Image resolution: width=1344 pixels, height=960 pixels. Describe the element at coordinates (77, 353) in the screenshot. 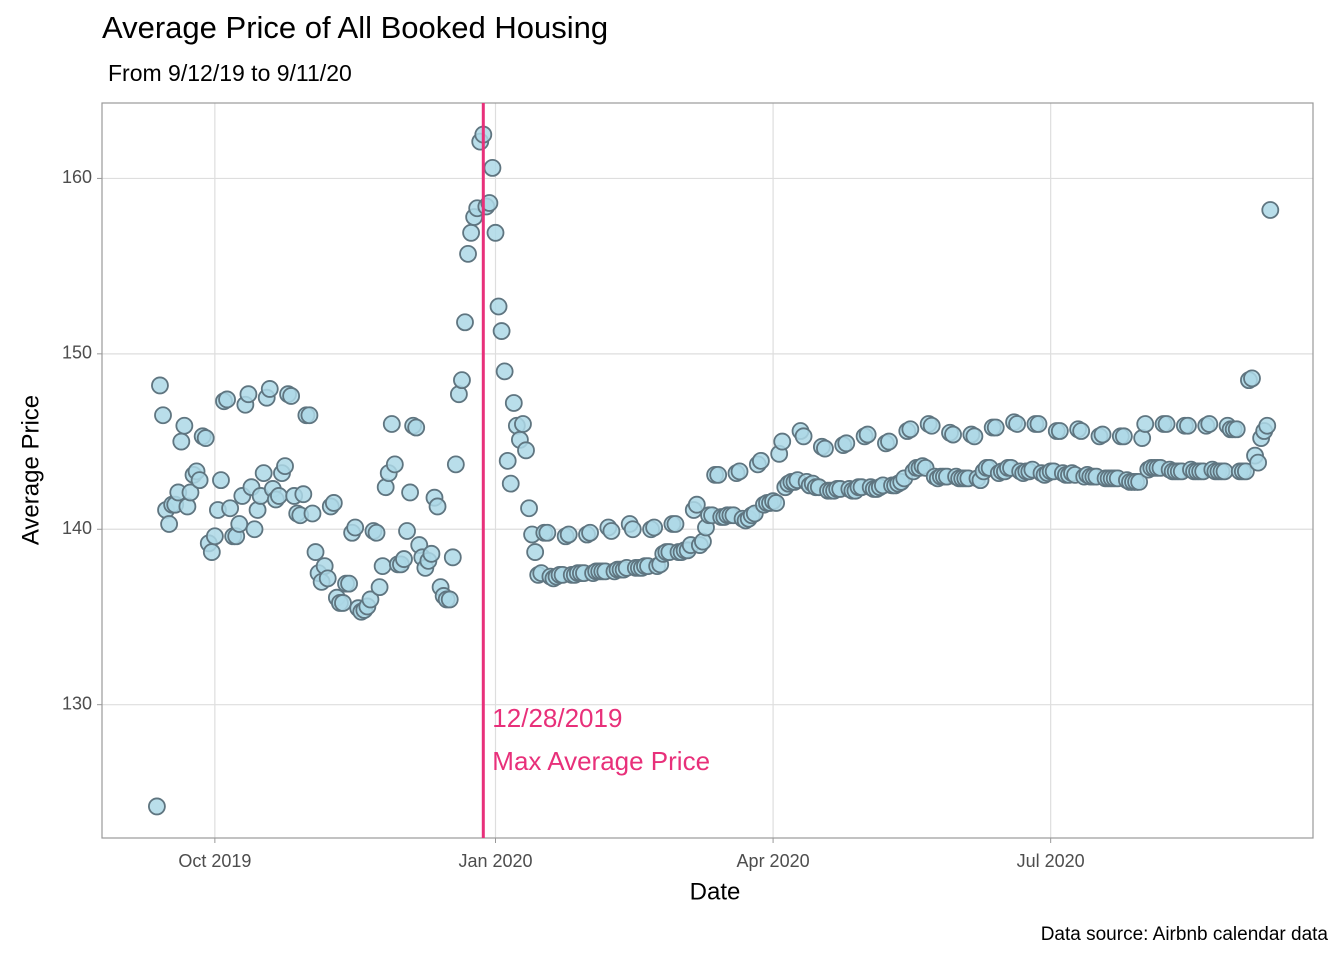

I see `y-tick-label: 150` at that location.